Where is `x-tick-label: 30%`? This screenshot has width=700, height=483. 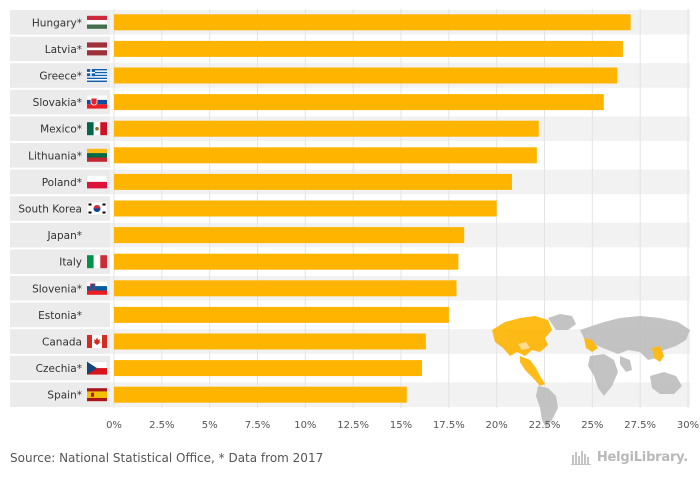
x-tick-label: 30% is located at coordinates (688, 425).